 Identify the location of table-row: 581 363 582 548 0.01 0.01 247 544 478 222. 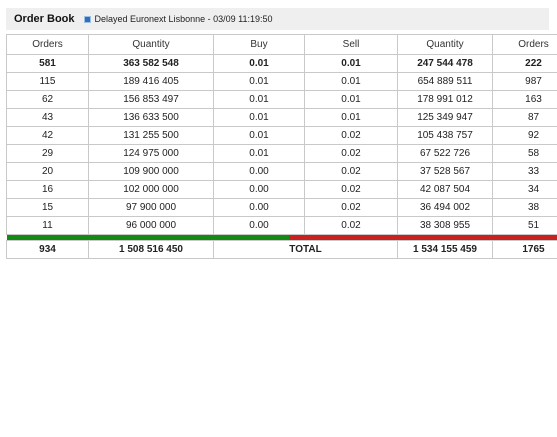
(281, 63).